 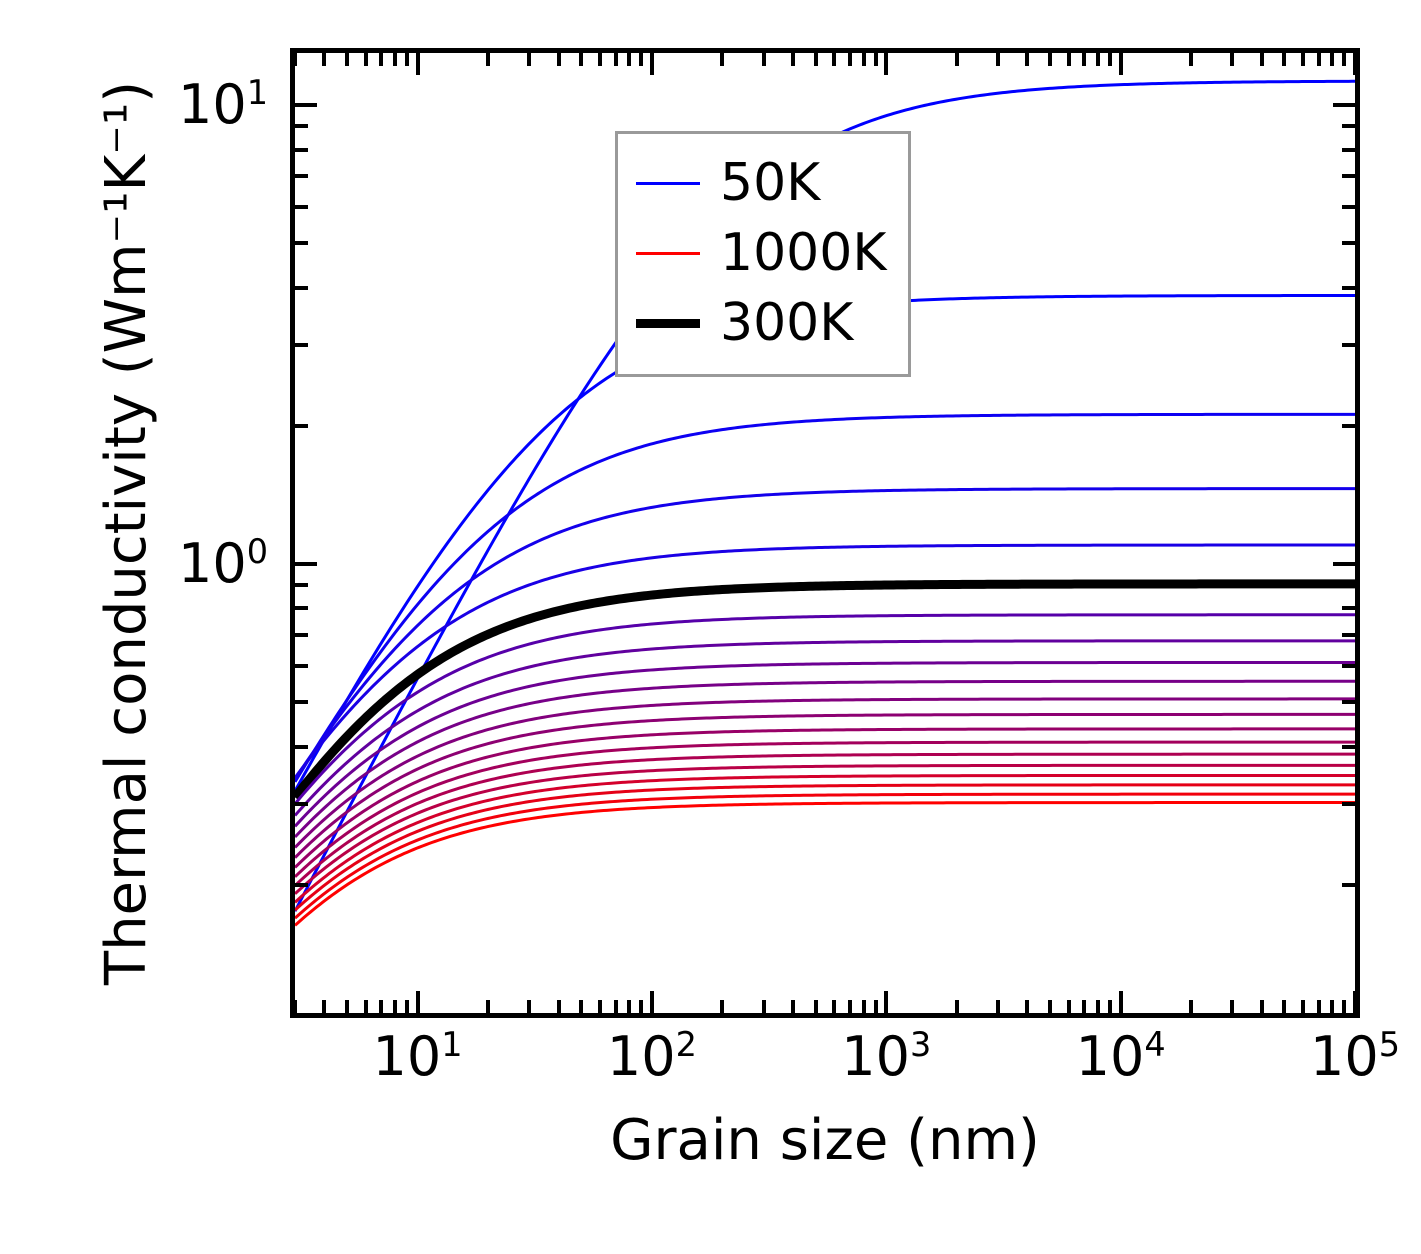 I want to click on x-tick-label: 103, so click(x=886, y=1056).